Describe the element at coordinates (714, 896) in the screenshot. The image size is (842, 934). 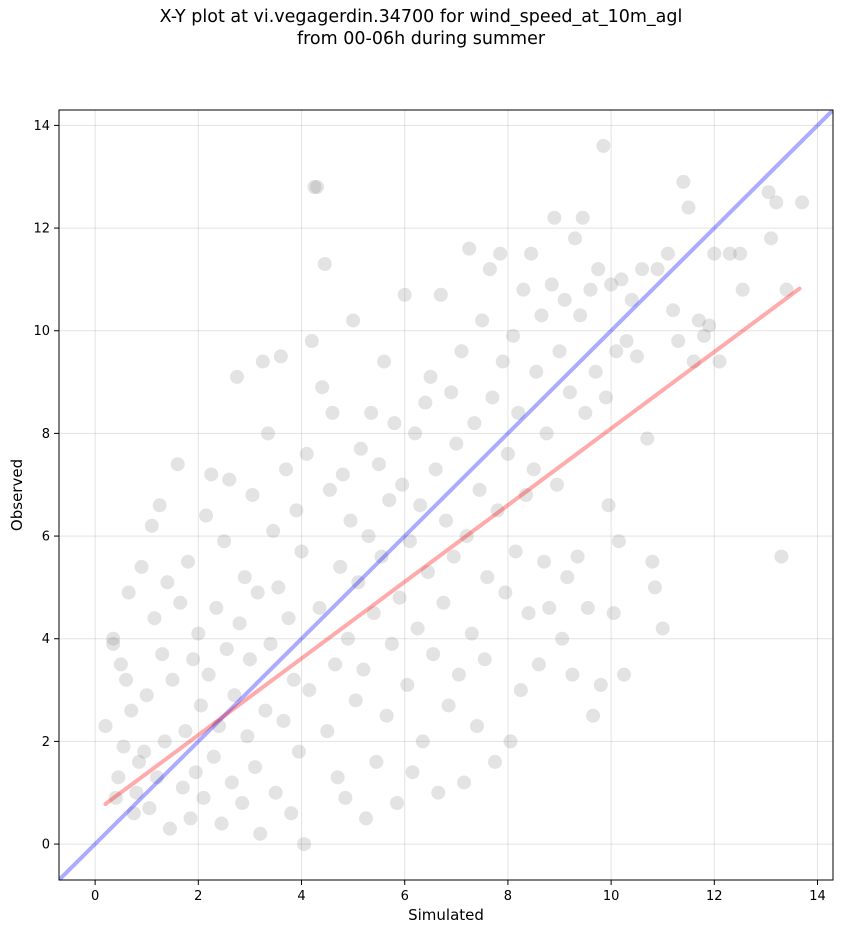
I see `x-tick-label: 12` at that location.